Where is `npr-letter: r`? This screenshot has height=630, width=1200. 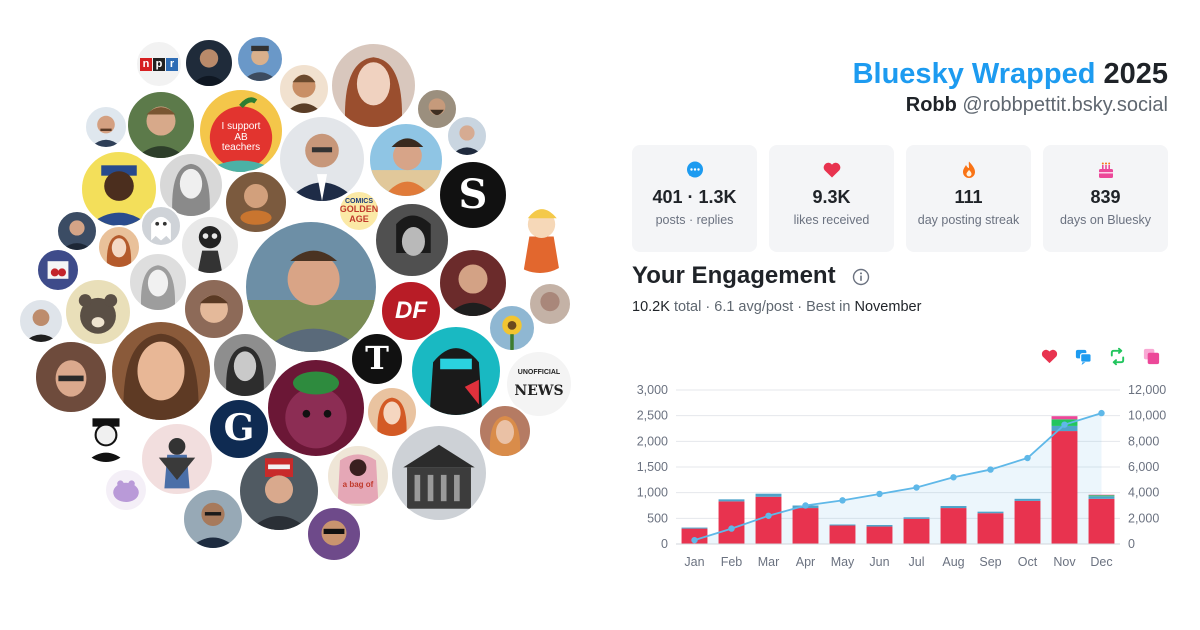 npr-letter: r is located at coordinates (172, 64).